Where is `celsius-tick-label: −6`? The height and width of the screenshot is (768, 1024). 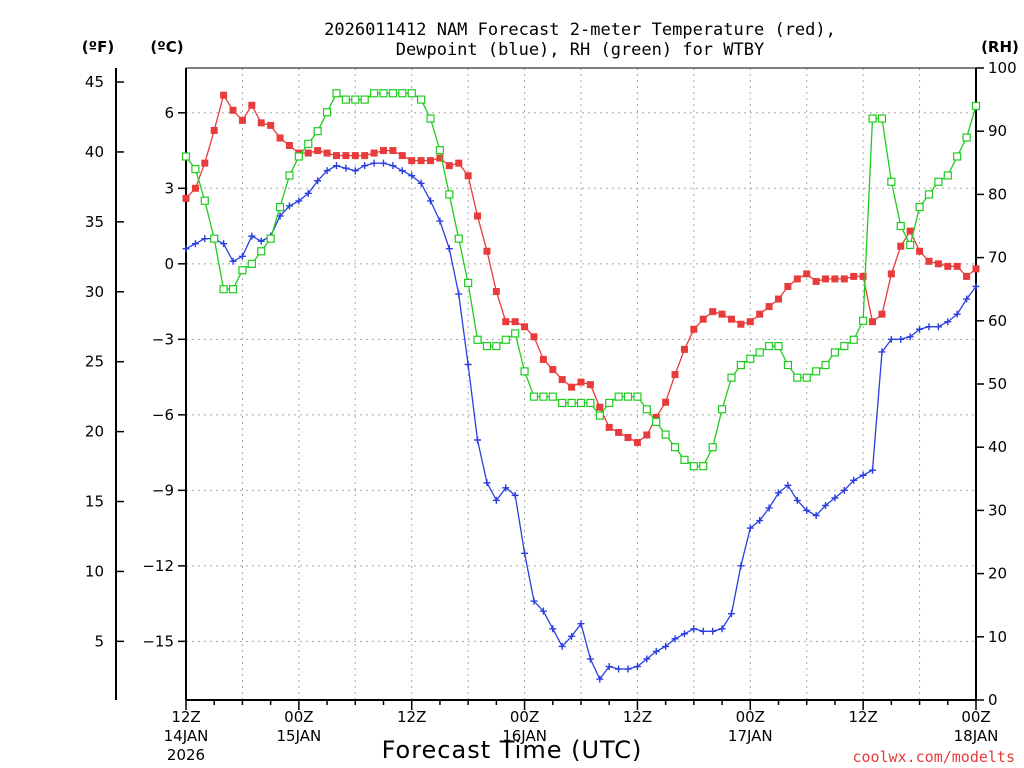
celsius-tick-label: −6 is located at coordinates (163, 415).